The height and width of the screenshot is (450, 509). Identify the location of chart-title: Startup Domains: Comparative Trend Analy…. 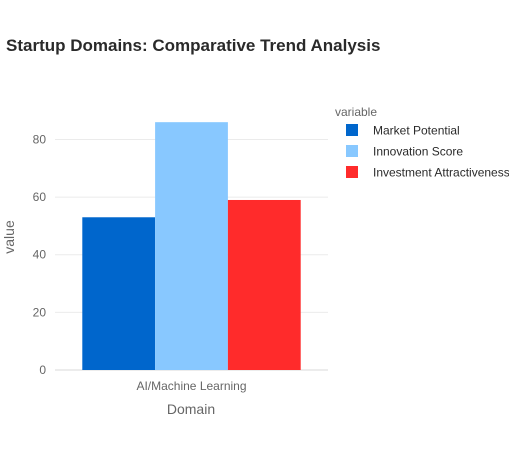
(193, 45).